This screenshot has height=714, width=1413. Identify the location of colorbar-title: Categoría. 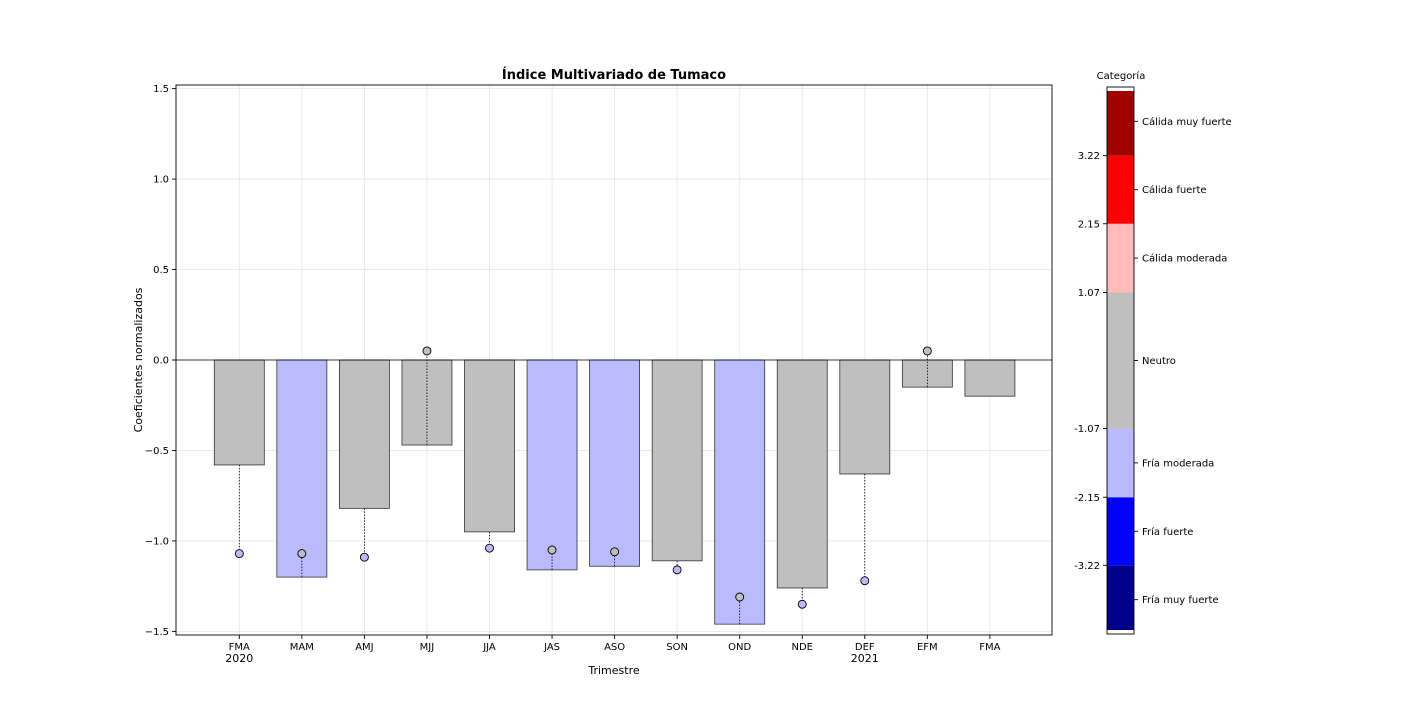
(1121, 76).